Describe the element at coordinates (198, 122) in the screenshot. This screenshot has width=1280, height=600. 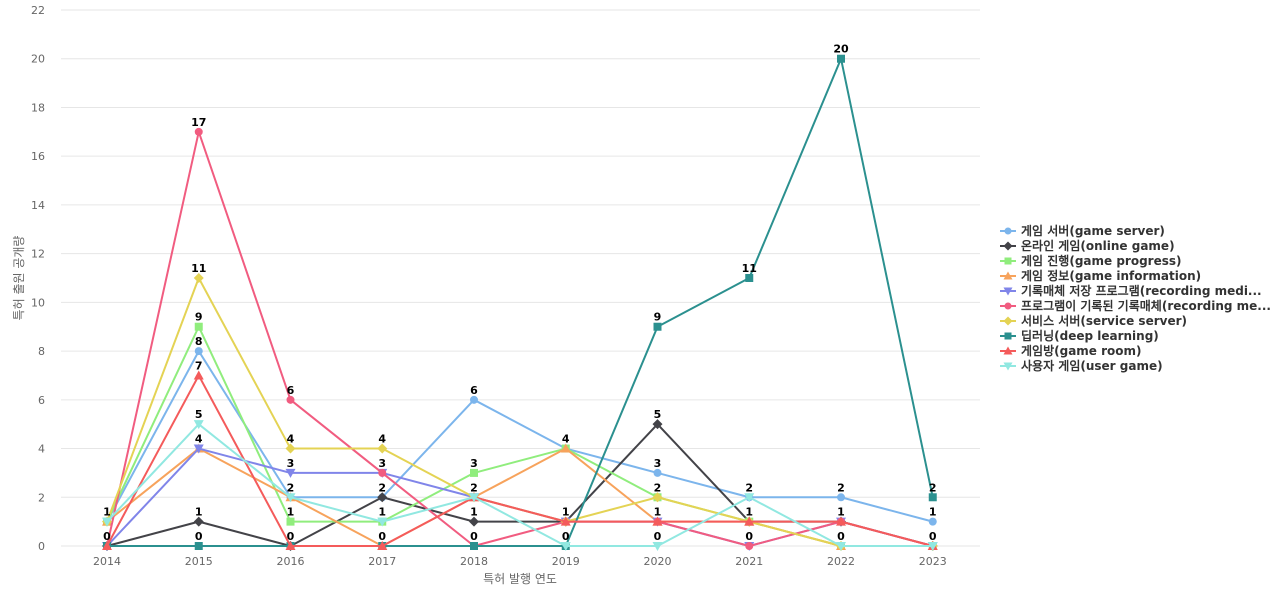
I see `data-label: 17` at that location.